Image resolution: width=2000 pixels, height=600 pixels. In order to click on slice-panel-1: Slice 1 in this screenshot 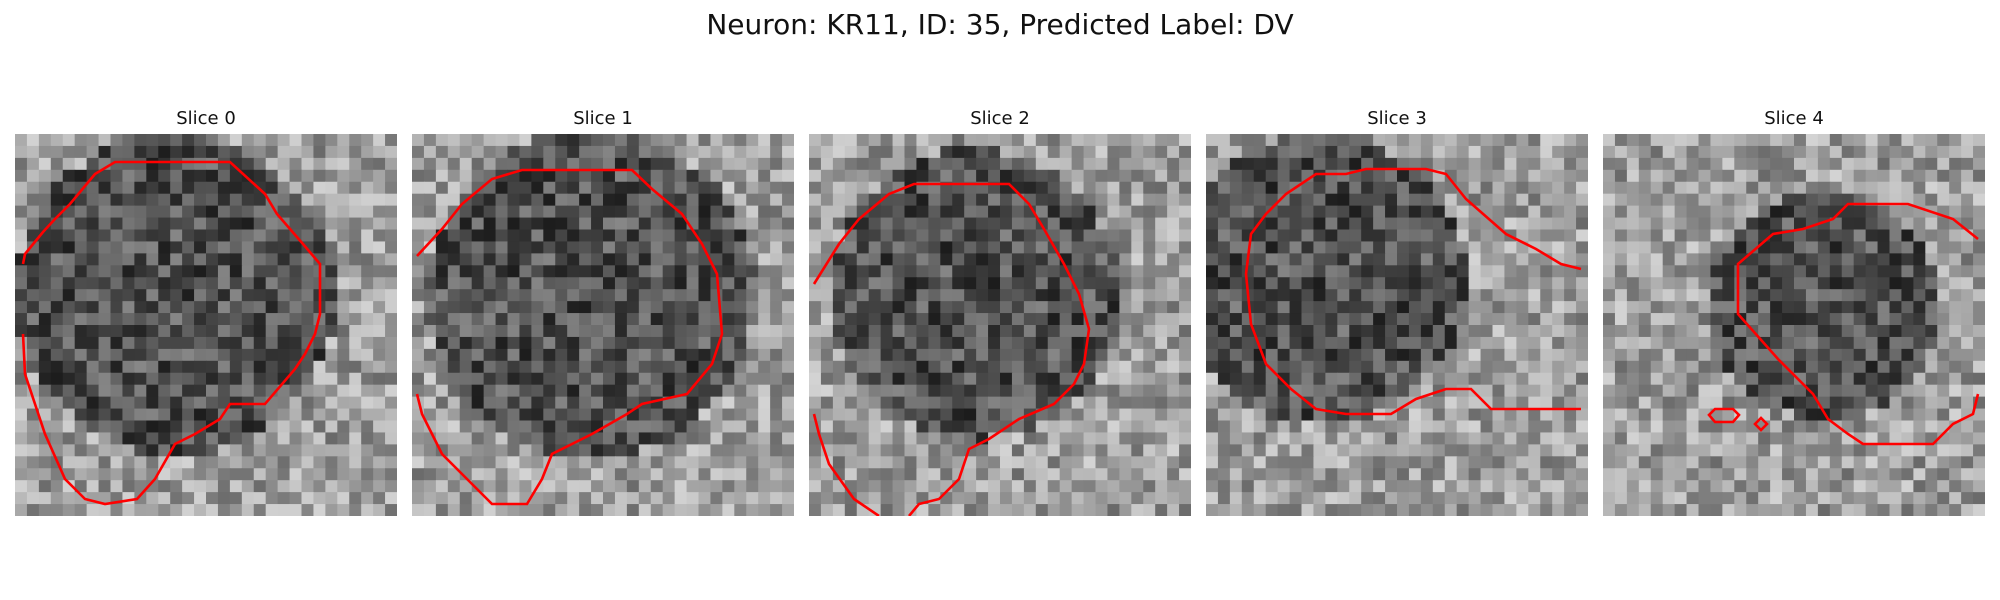, I will do `click(603, 312)`.